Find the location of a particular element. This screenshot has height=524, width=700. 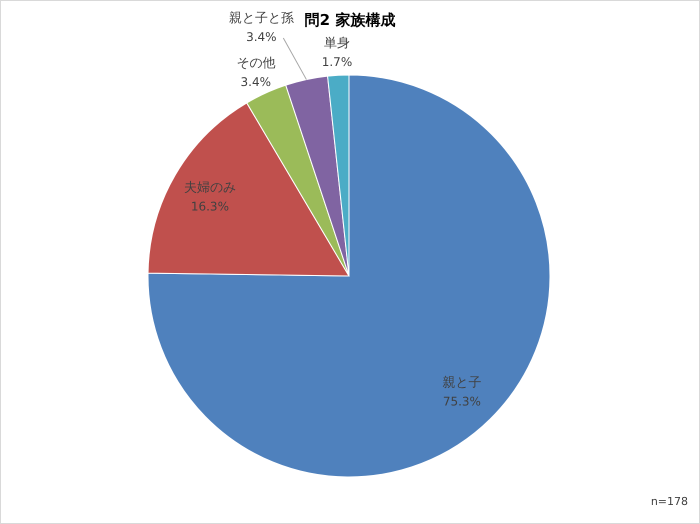

text: n=178 is located at coordinates (669, 501).